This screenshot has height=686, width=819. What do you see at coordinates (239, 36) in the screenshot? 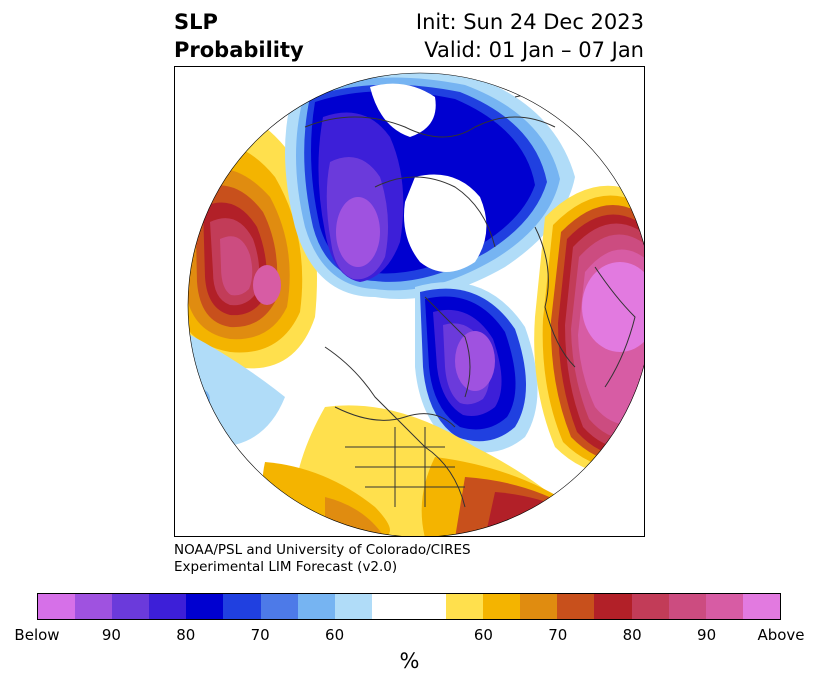
I see `chart-title: SLP Probability` at bounding box center [239, 36].